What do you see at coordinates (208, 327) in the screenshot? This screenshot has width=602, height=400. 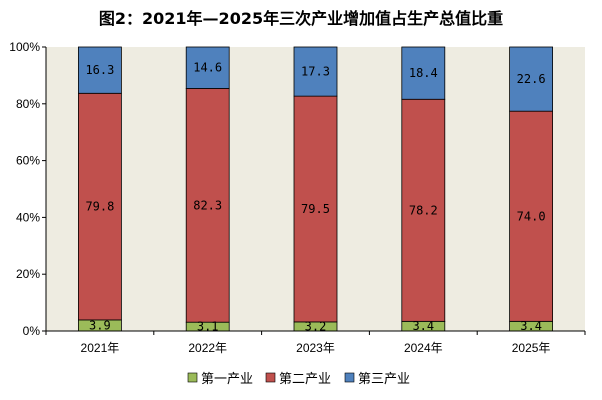 I see `data-label: 3.1` at bounding box center [208, 327].